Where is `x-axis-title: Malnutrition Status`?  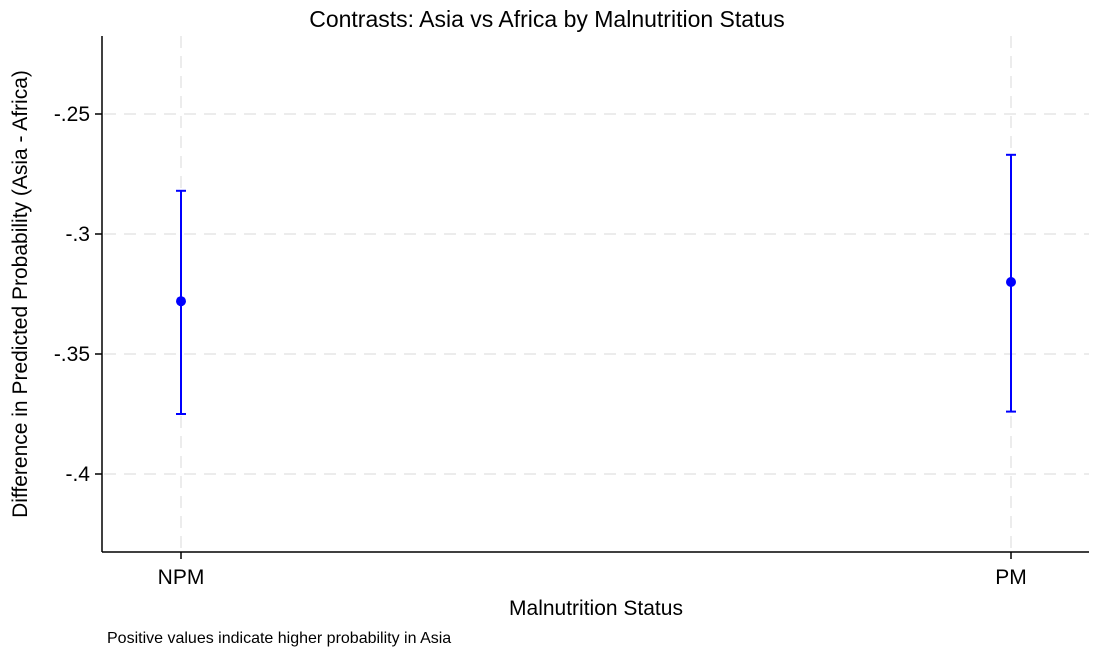
x-axis-title: Malnutrition Status is located at coordinates (596, 608).